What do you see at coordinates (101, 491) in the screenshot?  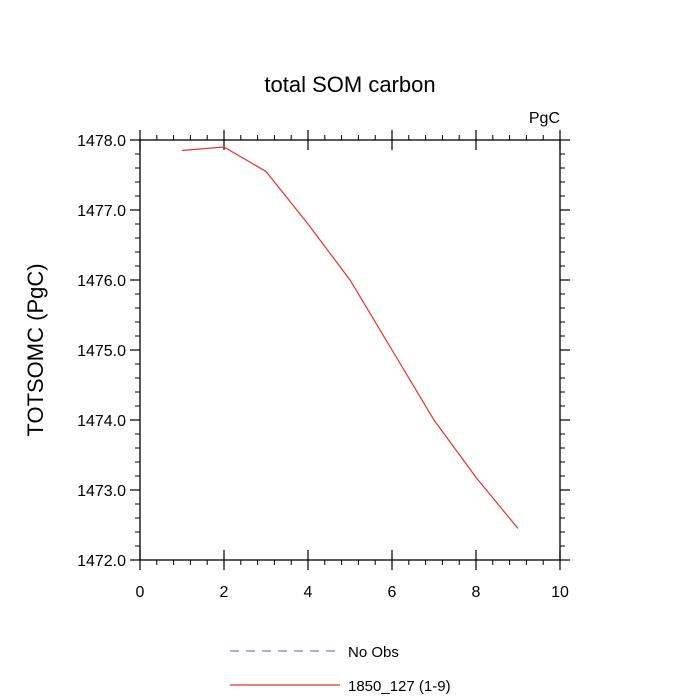 I see `y-tick-label: 1473.0` at bounding box center [101, 491].